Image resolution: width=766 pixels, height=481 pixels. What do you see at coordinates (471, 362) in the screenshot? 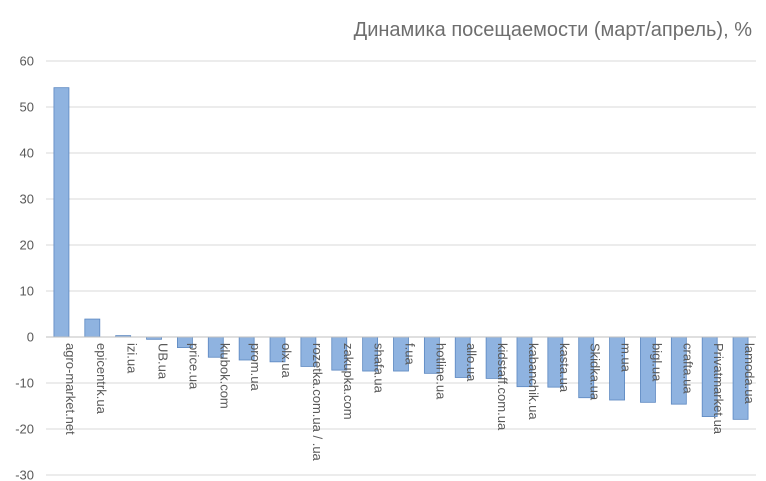
I see `x-tick-label: allo.ua` at bounding box center [471, 362].